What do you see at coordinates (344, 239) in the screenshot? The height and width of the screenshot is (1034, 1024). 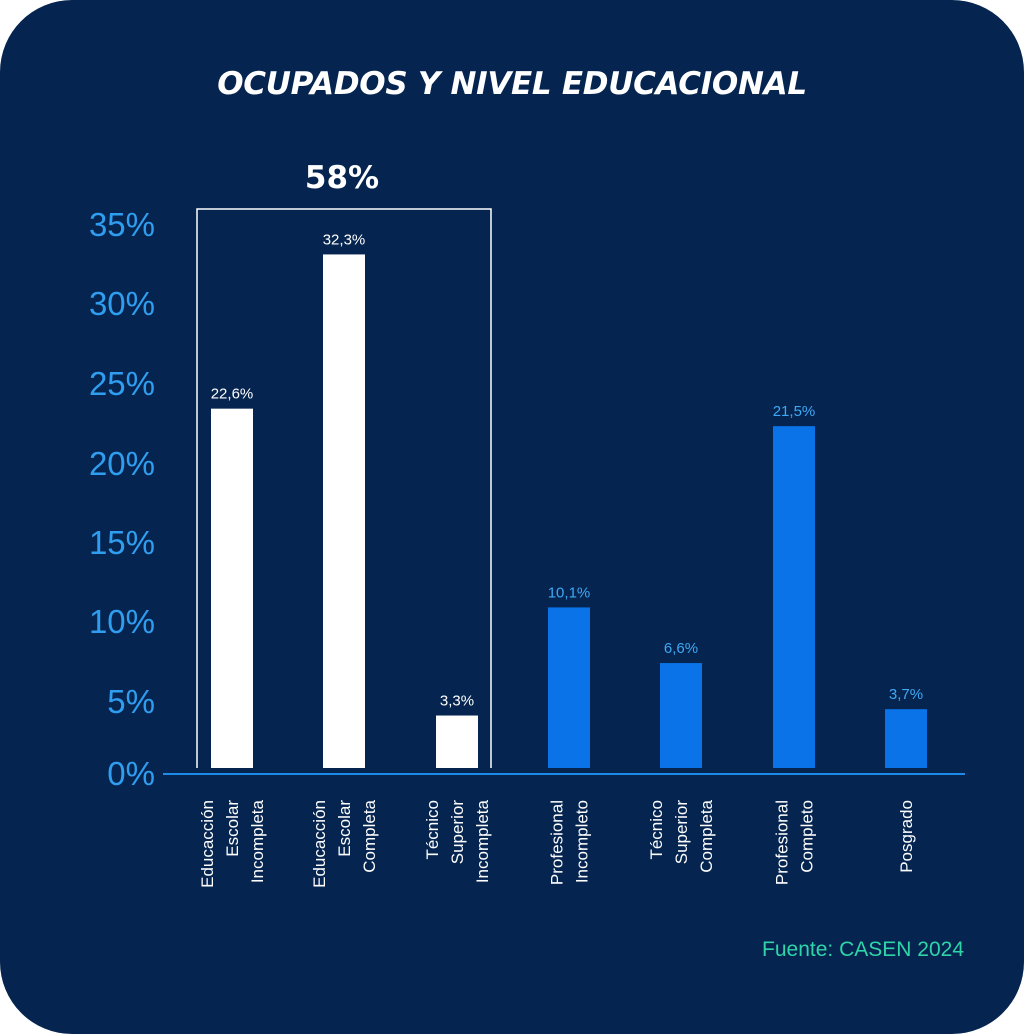 I see `bar-value-label: 32,3%` at bounding box center [344, 239].